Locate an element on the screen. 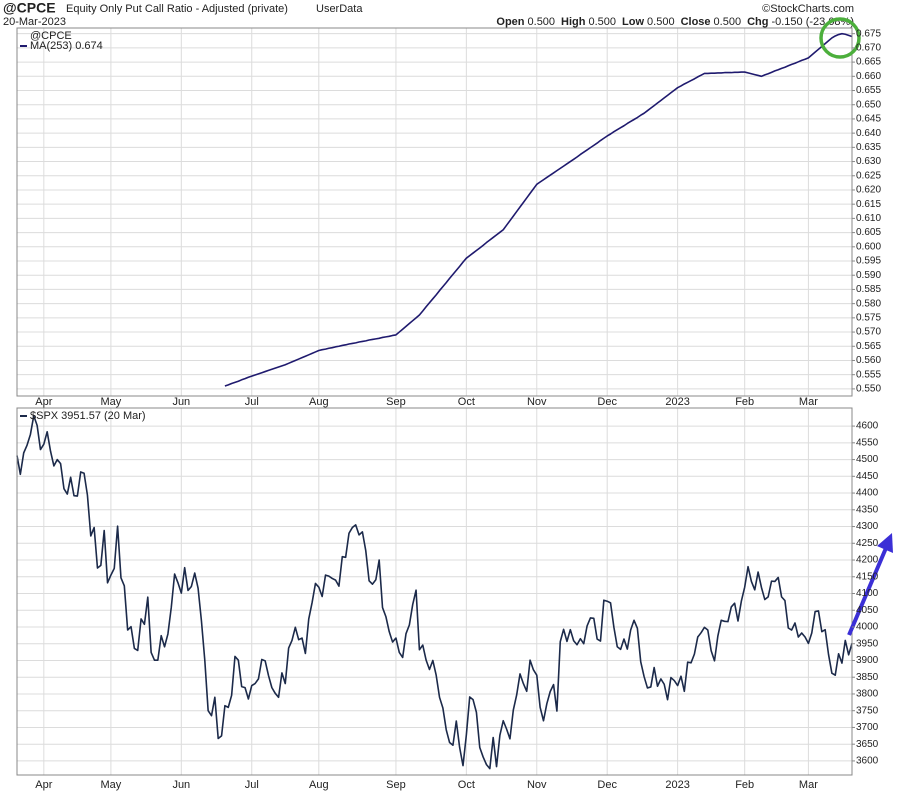 The height and width of the screenshot is (793, 902). y-tick-label: 0.595 is located at coordinates (868, 261).